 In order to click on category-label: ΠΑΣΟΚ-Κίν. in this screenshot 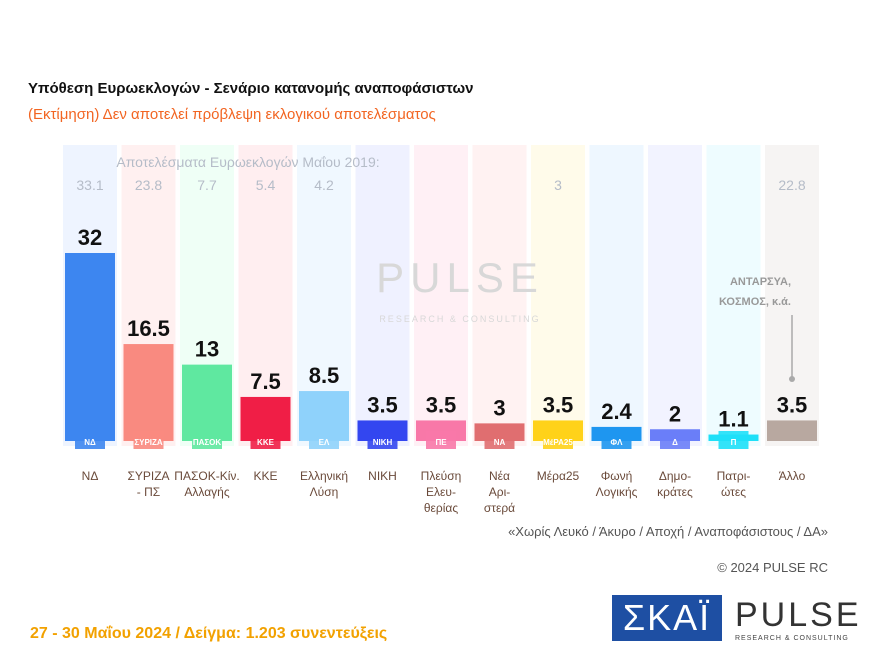, I will do `click(206, 476)`.